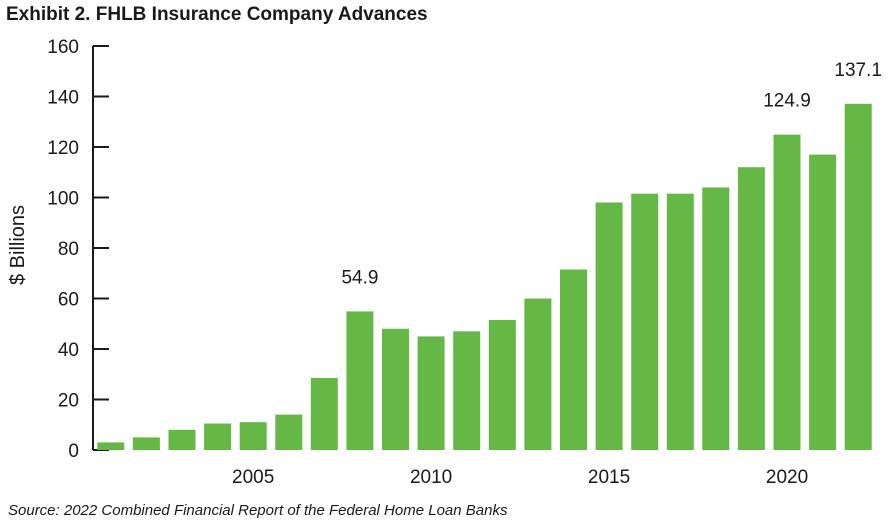 This screenshot has width=888, height=527. What do you see at coordinates (431, 393) in the screenshot?
I see `bar-2010` at bounding box center [431, 393].